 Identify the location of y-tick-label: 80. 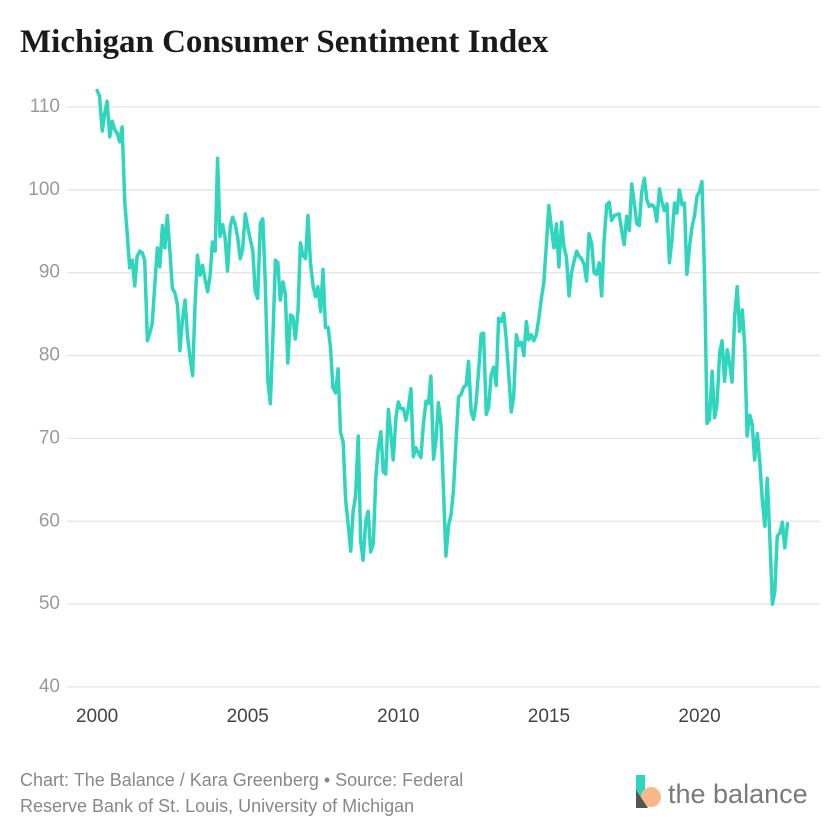
(49, 355).